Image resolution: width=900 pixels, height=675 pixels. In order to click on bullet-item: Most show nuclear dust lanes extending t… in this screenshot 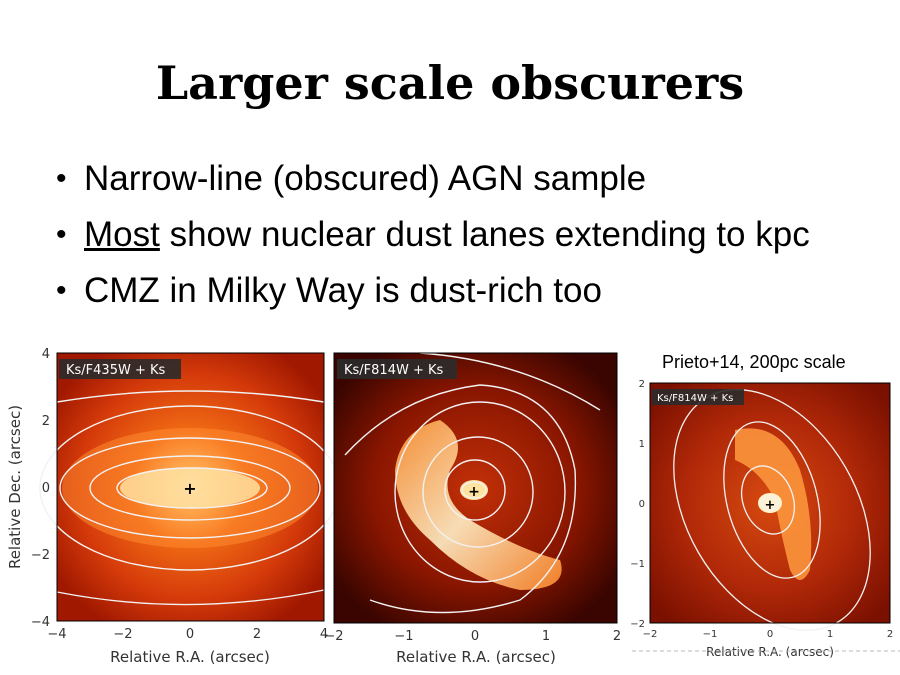, I will do `click(433, 240)`.